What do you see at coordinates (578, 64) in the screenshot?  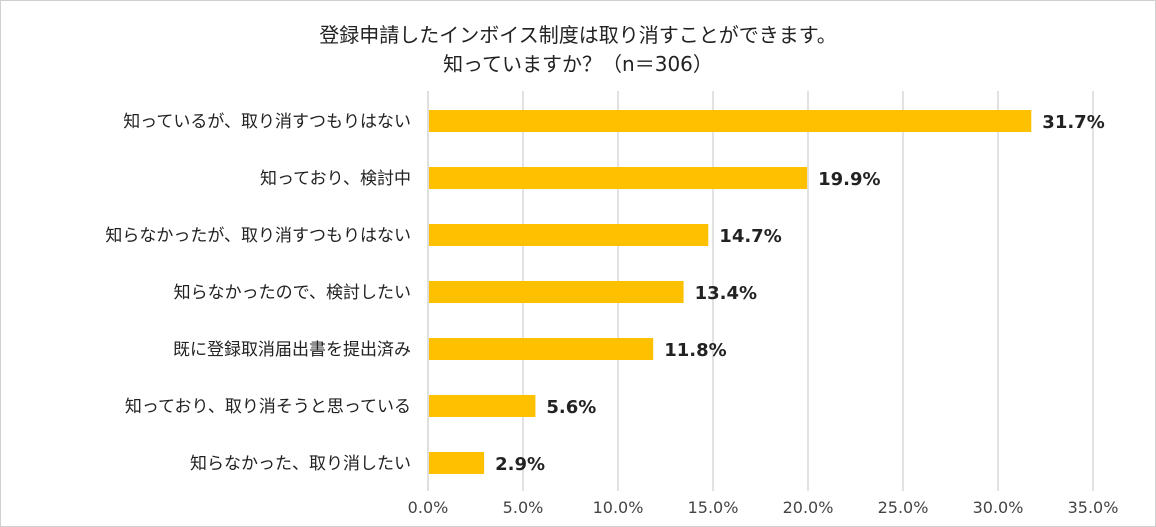 I see `chart-title-line-2: 知っていますか？（n＝306）` at bounding box center [578, 64].